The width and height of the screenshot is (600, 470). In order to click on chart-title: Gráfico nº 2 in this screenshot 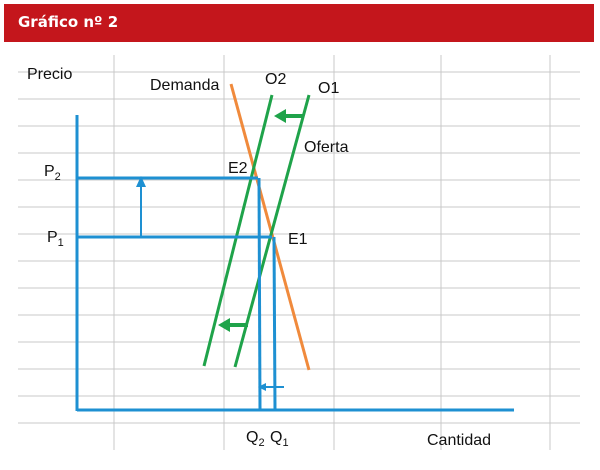, I will do `click(68, 22)`.